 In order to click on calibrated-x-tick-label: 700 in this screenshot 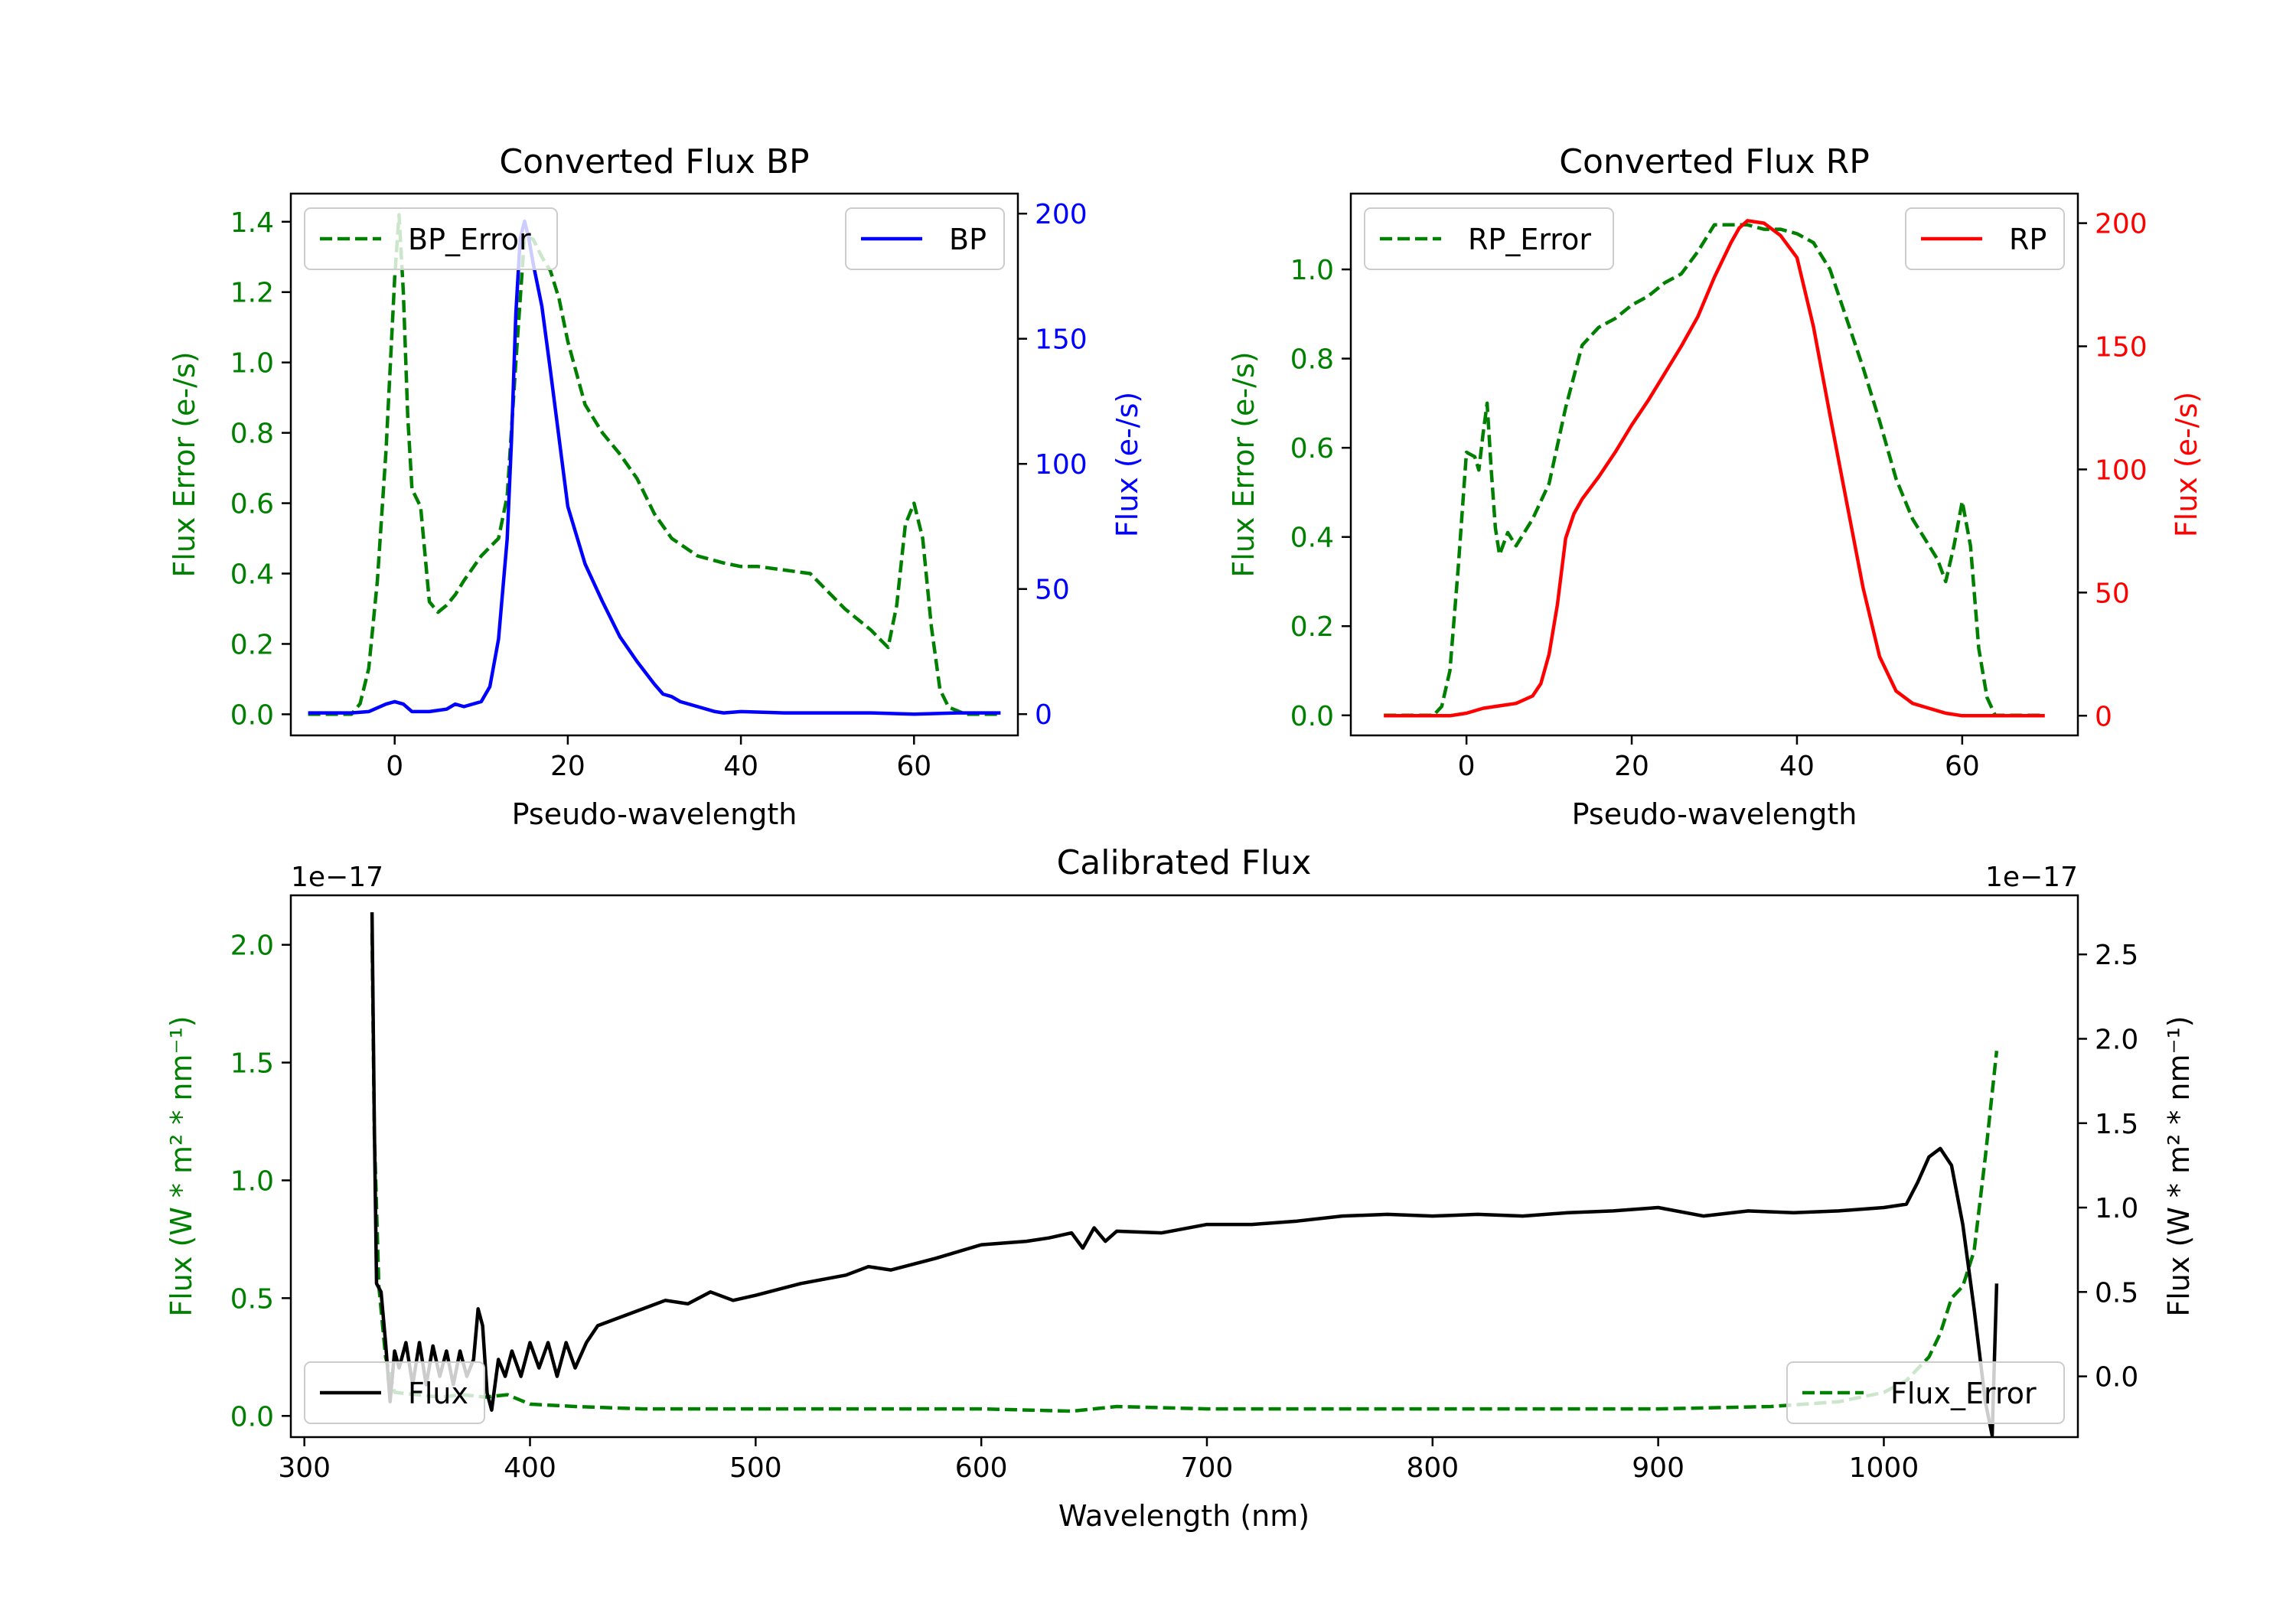, I will do `click(1207, 1468)`.